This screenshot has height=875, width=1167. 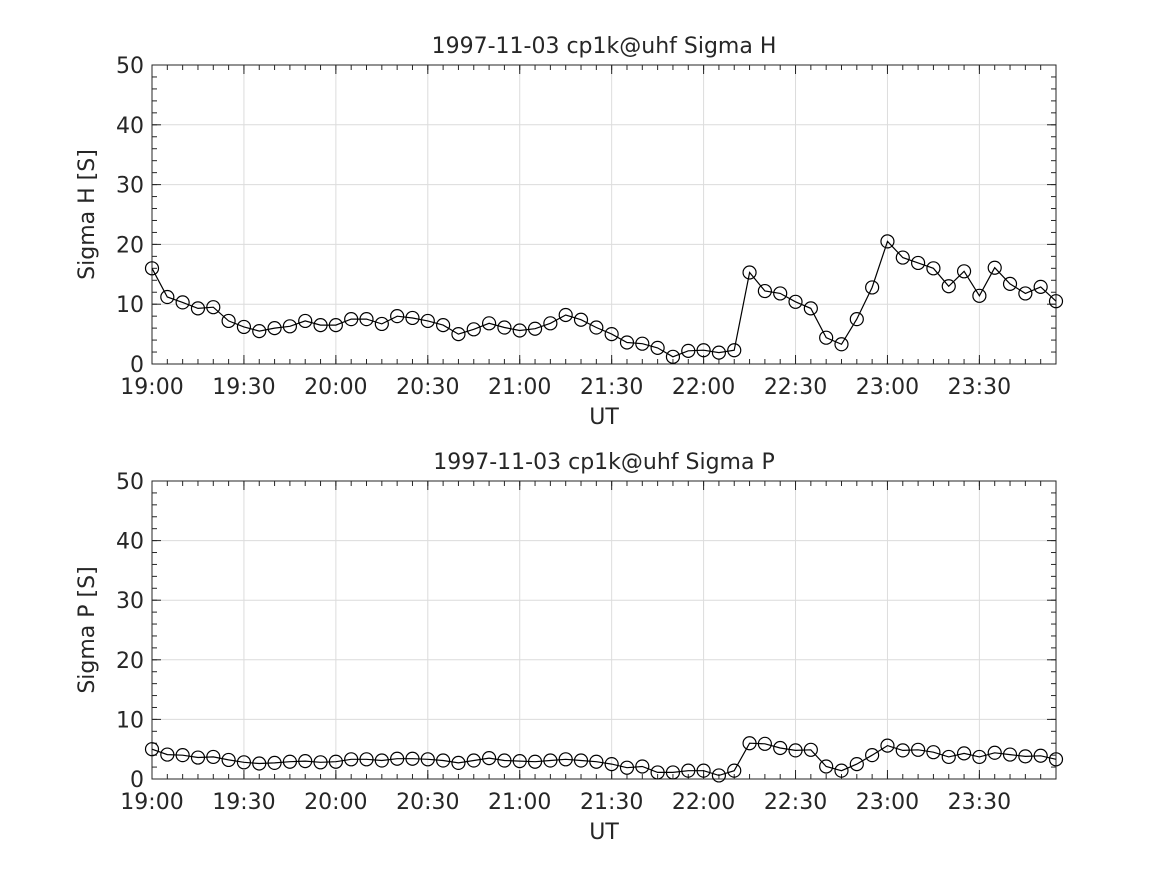 What do you see at coordinates (519, 387) in the screenshot?
I see `sigma-h-xtick-label: 21:00` at bounding box center [519, 387].